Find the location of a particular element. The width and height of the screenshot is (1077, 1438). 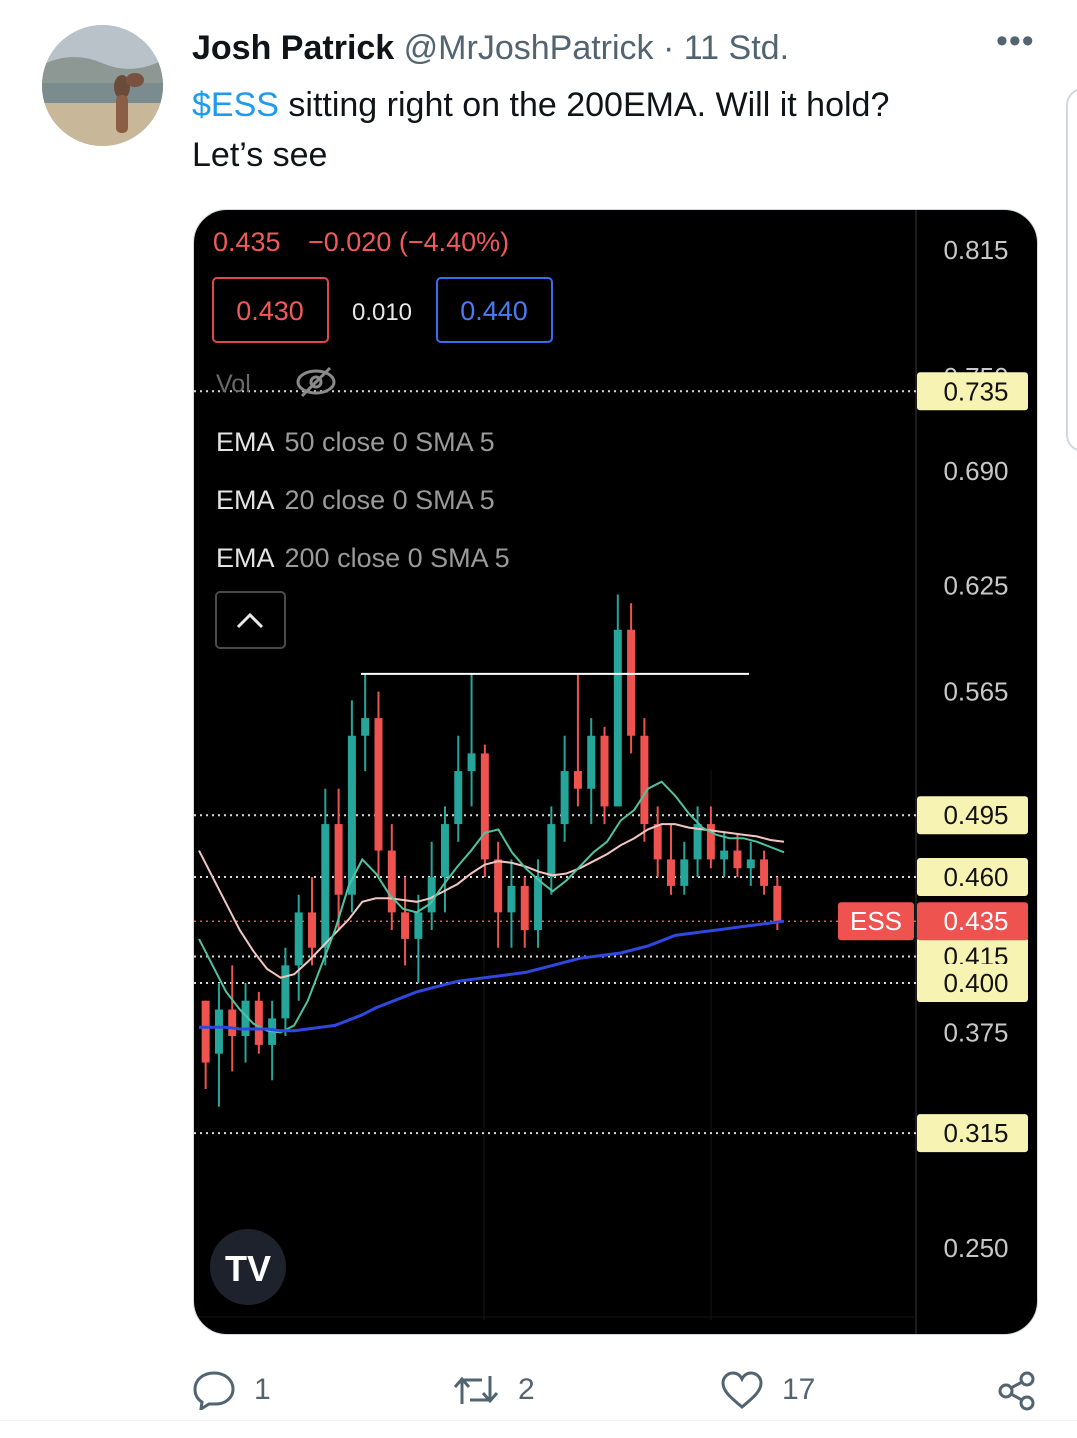

retweet-icon is located at coordinates (476, 1390).